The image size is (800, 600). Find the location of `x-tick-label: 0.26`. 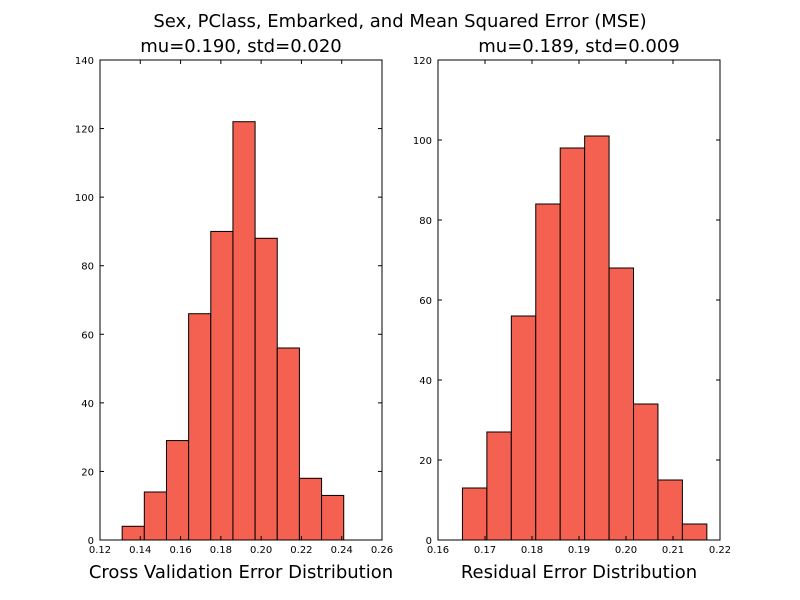

x-tick-label: 0.26 is located at coordinates (382, 550).